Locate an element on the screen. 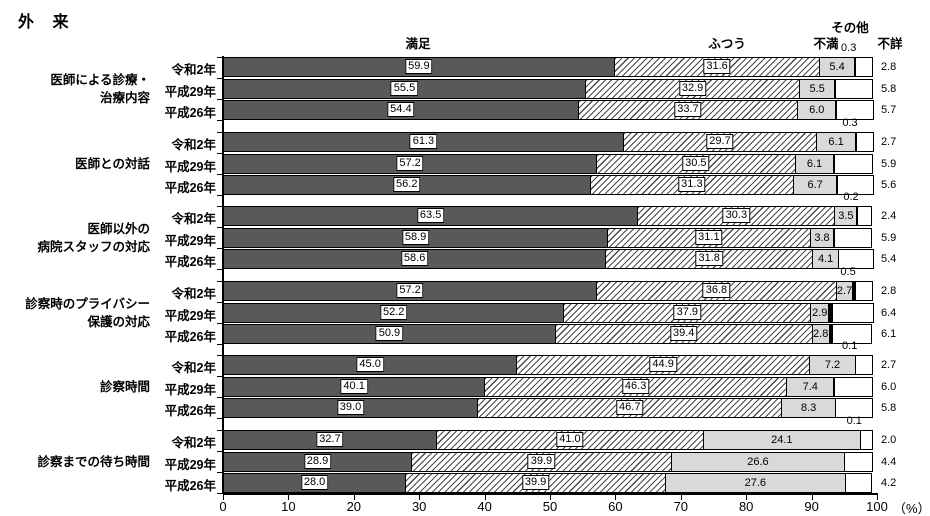  value-label: 39.0 is located at coordinates (350, 407).